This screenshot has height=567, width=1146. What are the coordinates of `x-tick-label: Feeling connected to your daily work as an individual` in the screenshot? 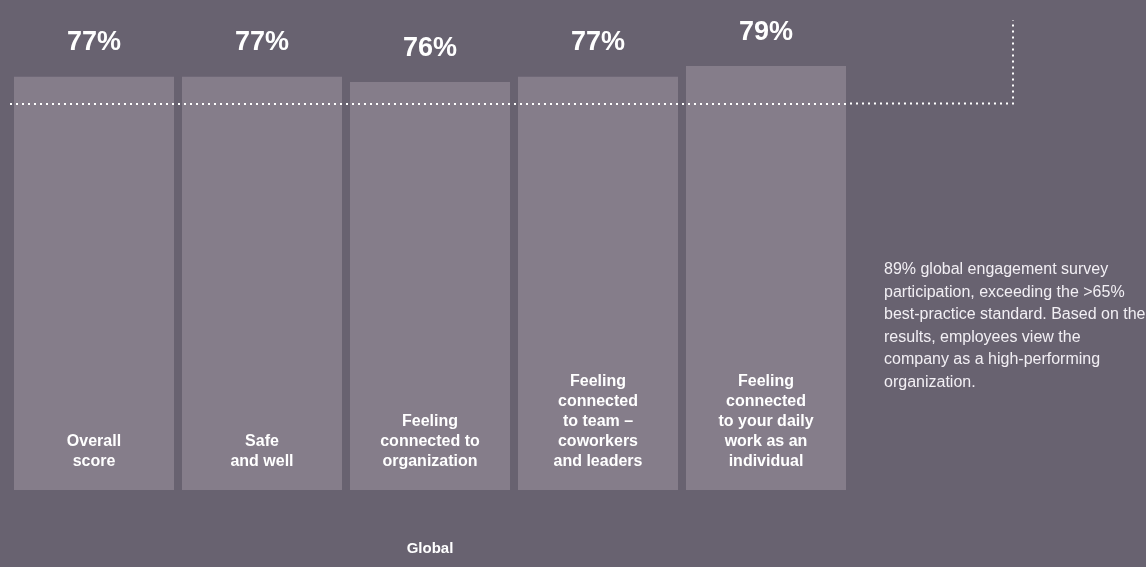 It's located at (766, 420).